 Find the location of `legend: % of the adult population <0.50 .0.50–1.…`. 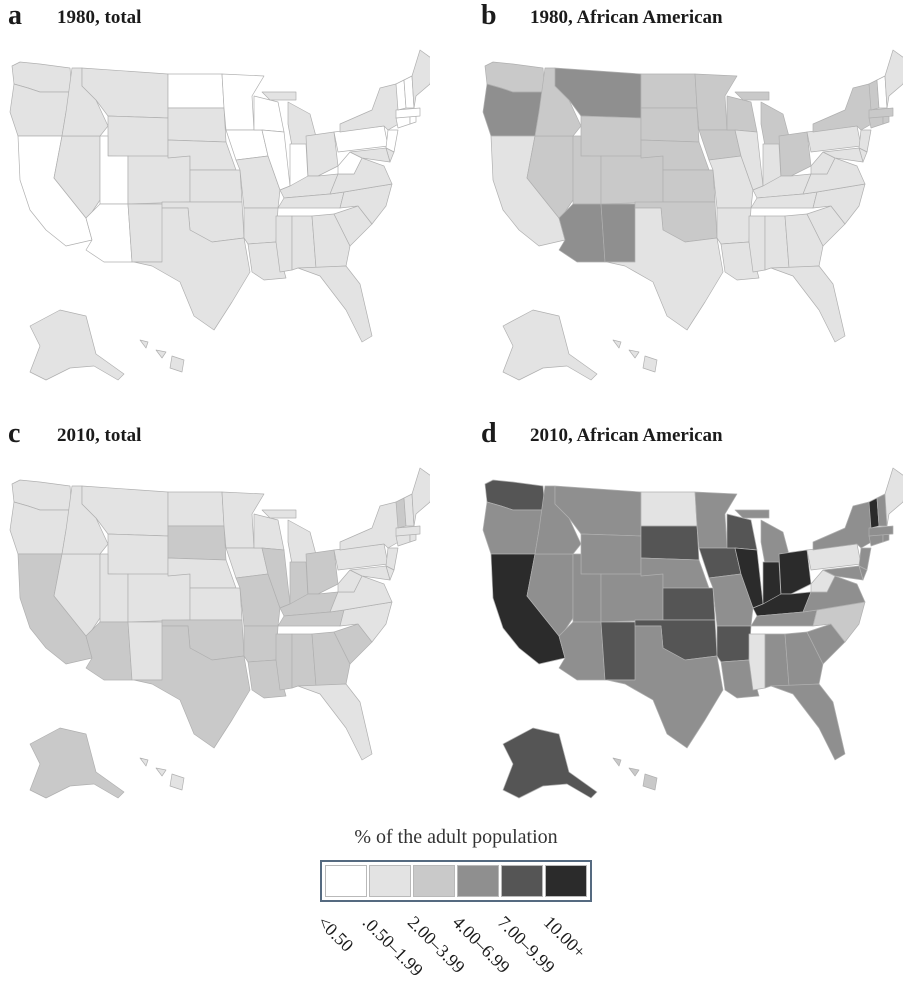

legend: % of the adult population <0.50 .0.50–1.… is located at coordinates (454, 903).